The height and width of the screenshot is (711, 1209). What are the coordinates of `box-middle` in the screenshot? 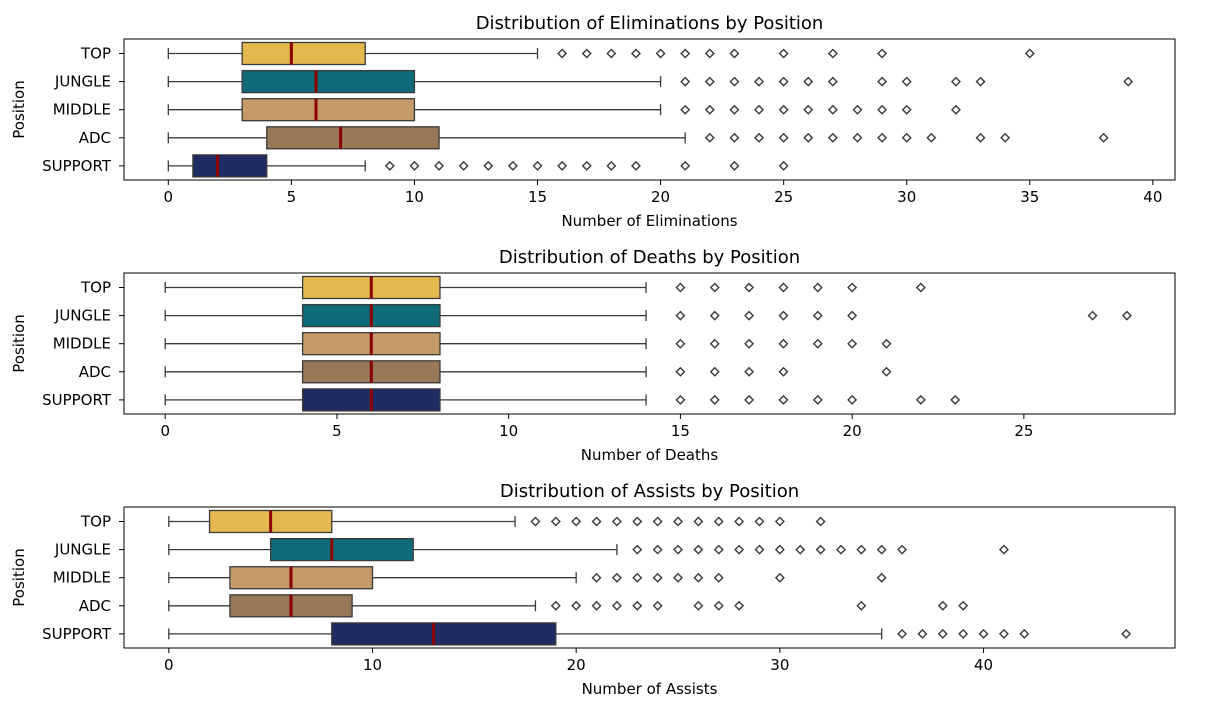 It's located at (527, 578).